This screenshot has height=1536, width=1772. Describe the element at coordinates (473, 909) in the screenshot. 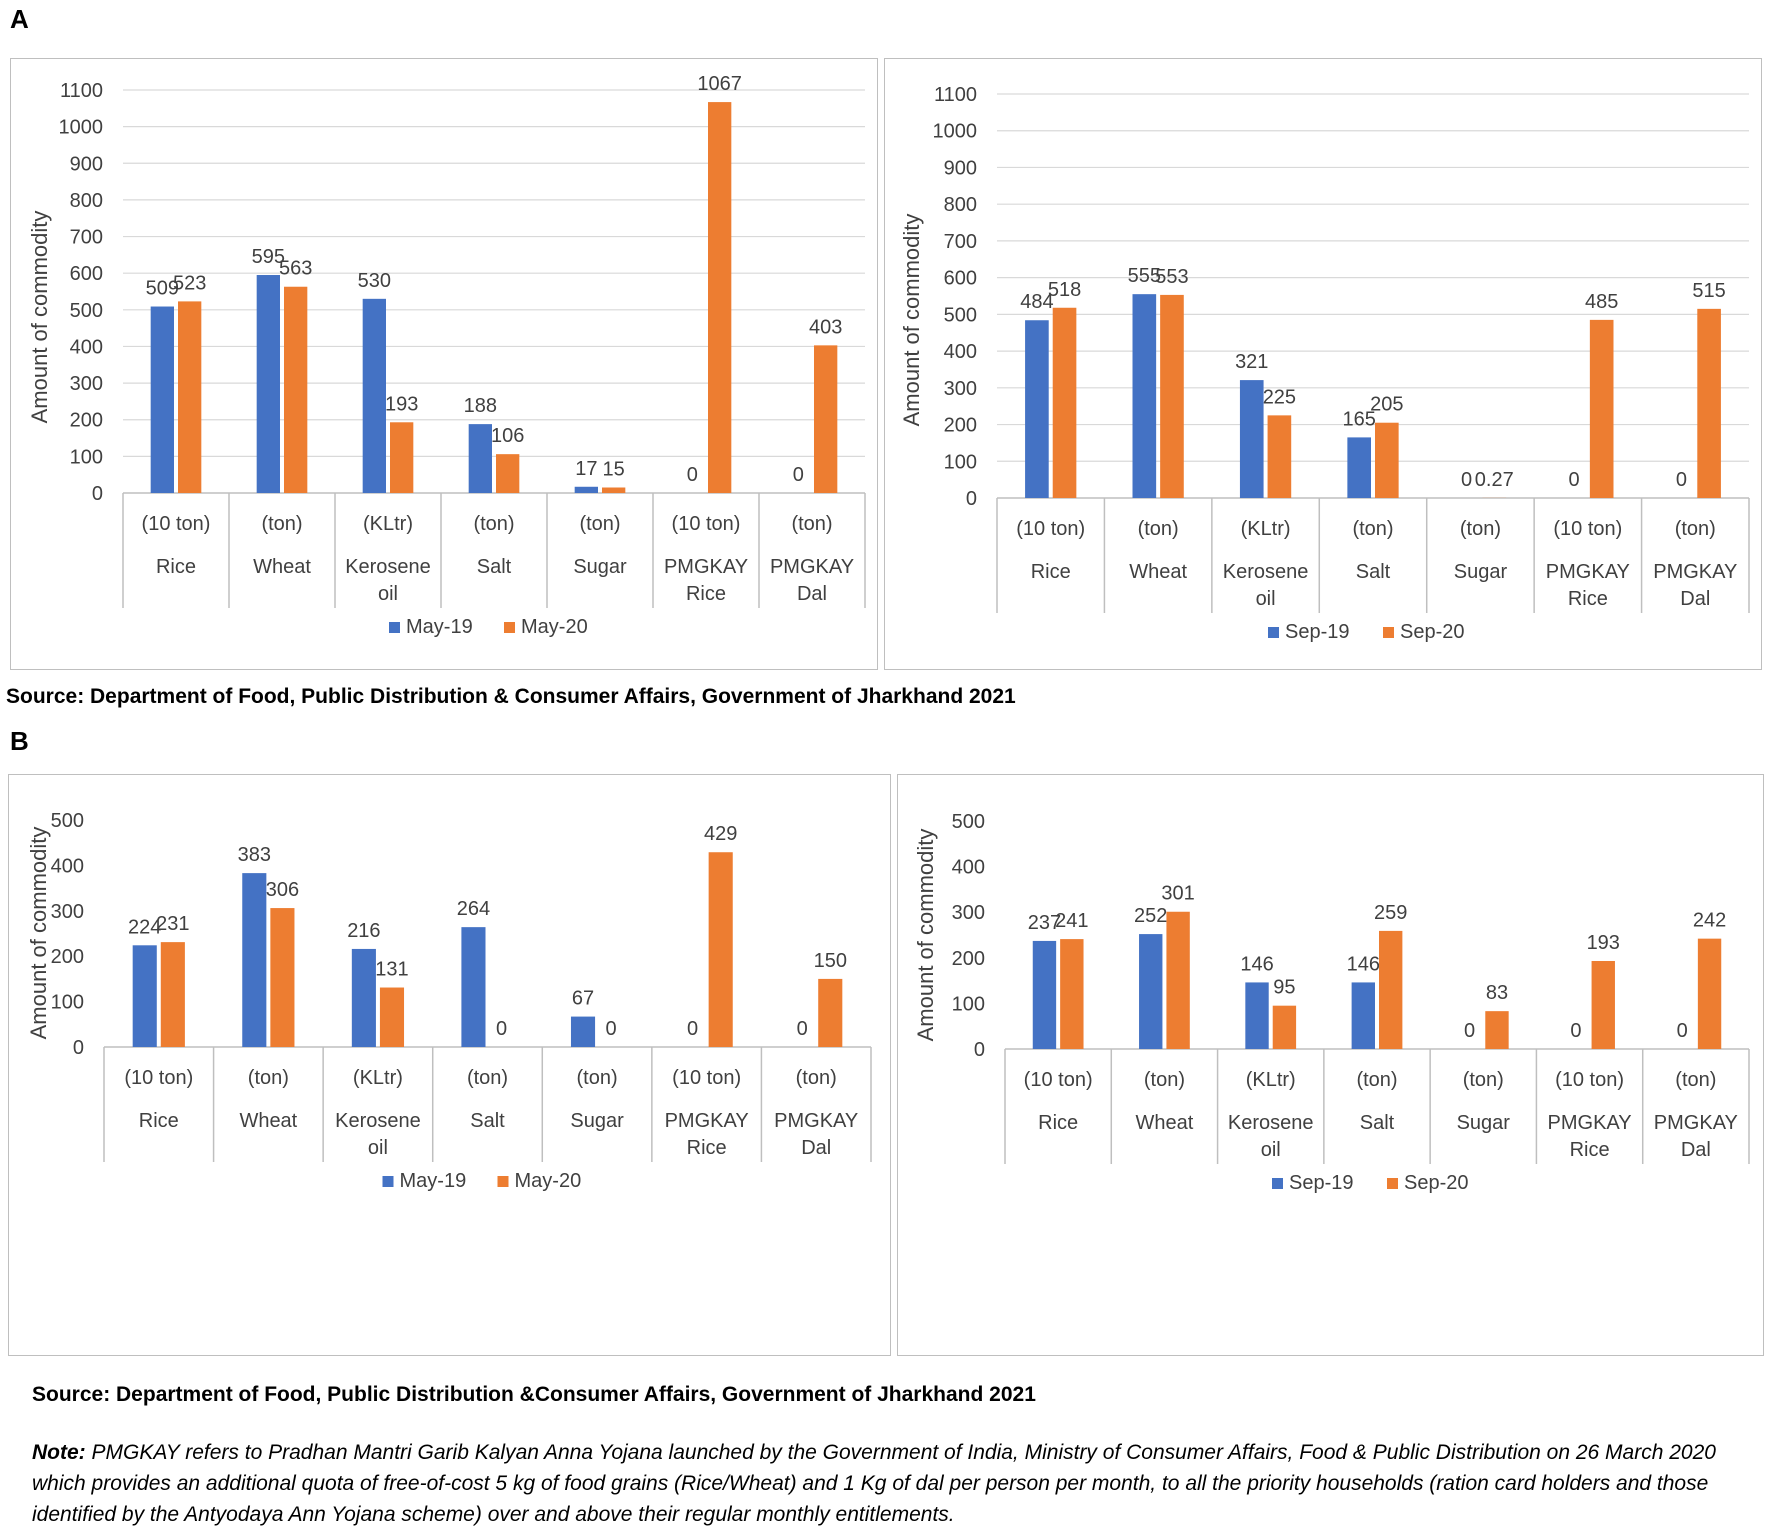

I see `data-label: 264` at that location.